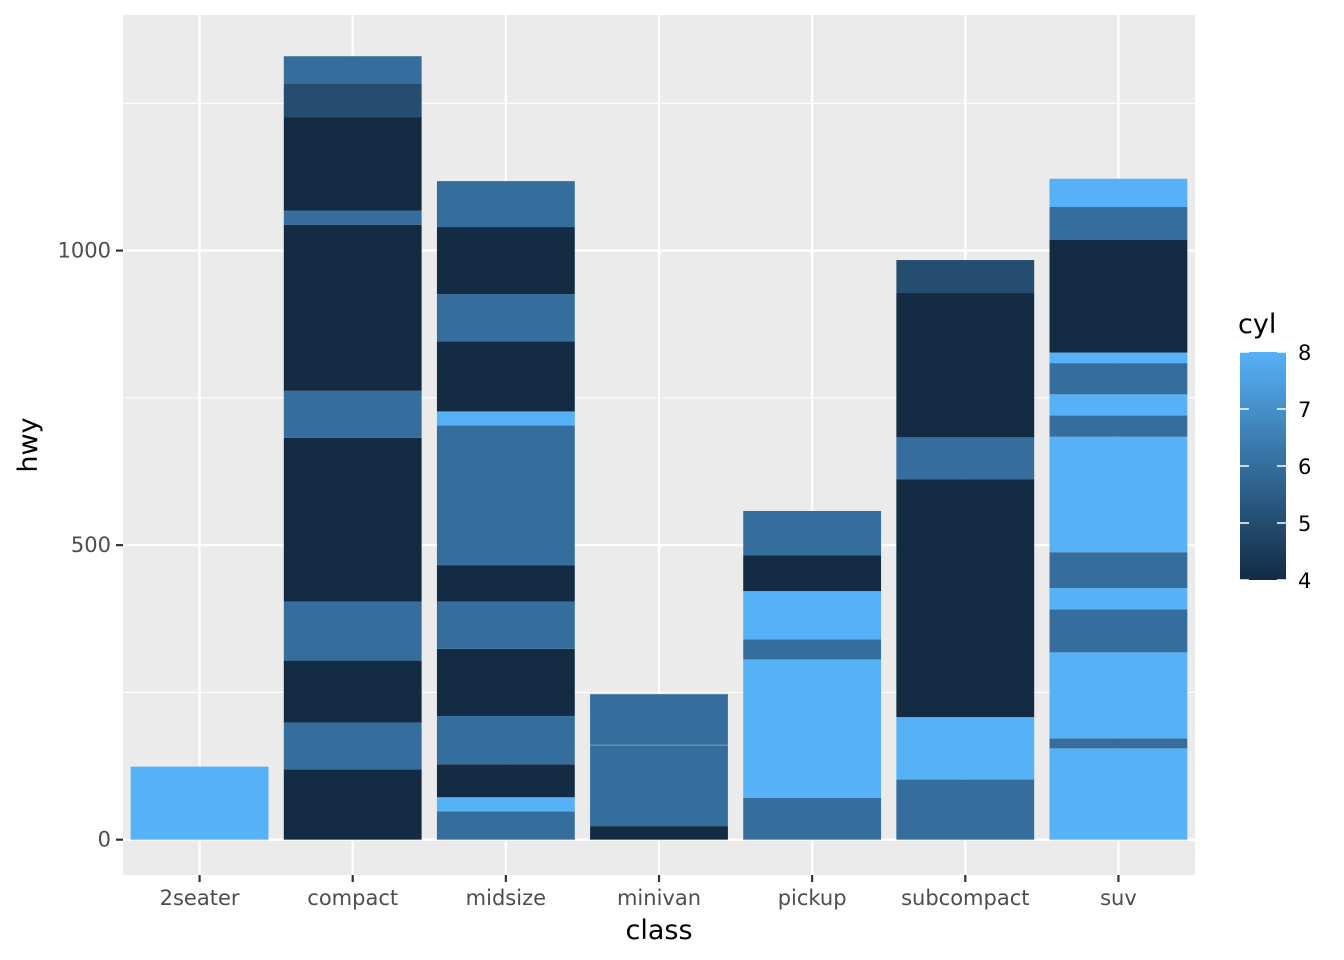 The height and width of the screenshot is (960, 1344). Describe the element at coordinates (200, 898) in the screenshot. I see `x-tick-label-2seater: 2seater` at that location.